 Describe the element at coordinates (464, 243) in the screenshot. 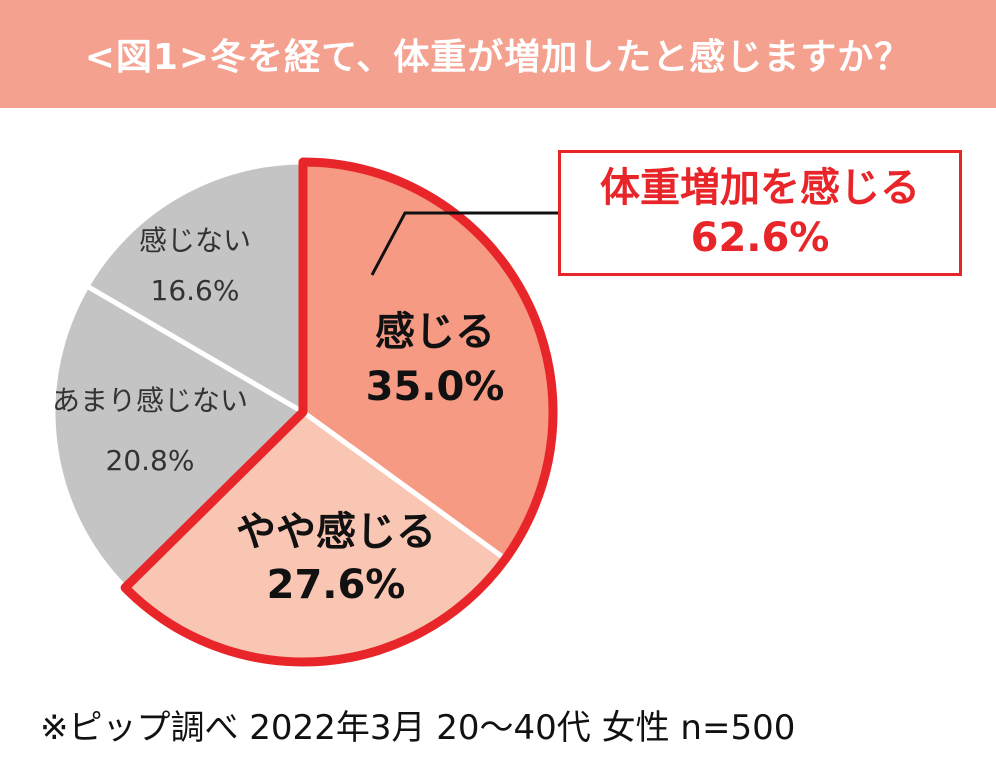

I see `callout-leader-line` at that location.